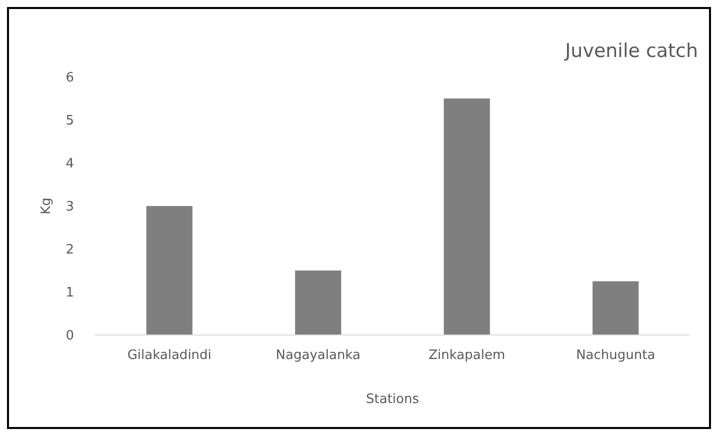 The height and width of the screenshot is (430, 712). I want to click on y-tick-label: 0, so click(70, 336).